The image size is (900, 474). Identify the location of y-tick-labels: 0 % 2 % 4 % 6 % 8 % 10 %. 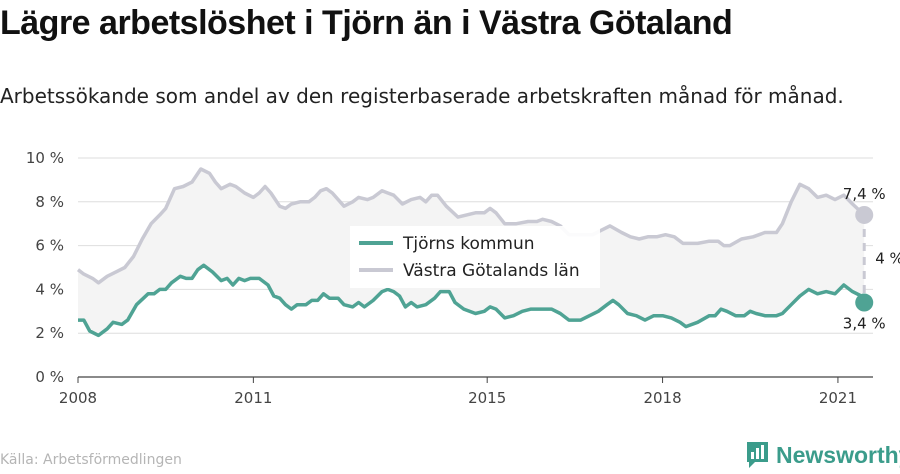
(45, 267).